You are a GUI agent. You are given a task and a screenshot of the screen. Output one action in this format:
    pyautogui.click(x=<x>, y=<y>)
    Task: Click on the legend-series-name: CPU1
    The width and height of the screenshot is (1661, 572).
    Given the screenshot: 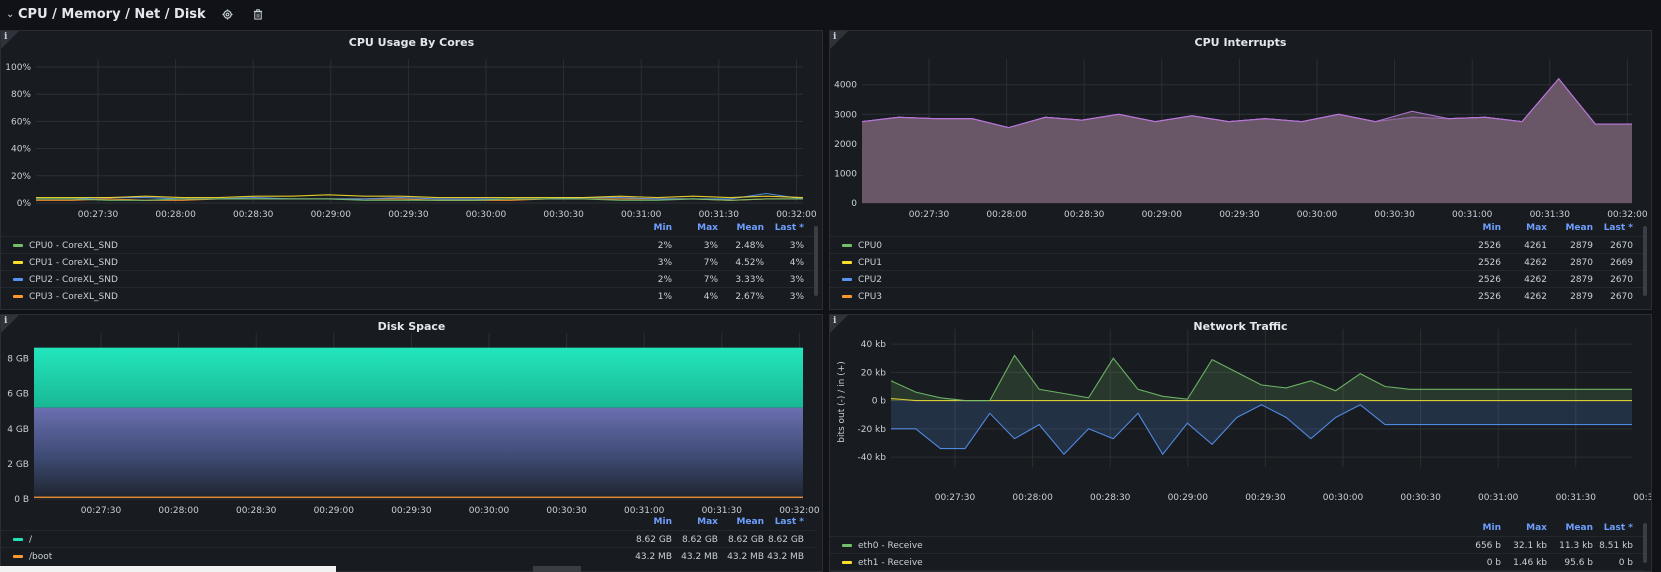 What is the action you would take?
    pyautogui.click(x=870, y=262)
    